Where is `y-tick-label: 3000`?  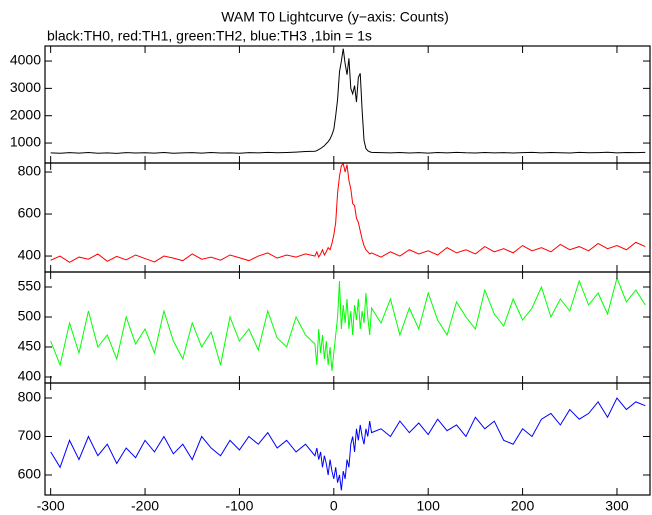 y-tick-label: 3000 is located at coordinates (25, 87).